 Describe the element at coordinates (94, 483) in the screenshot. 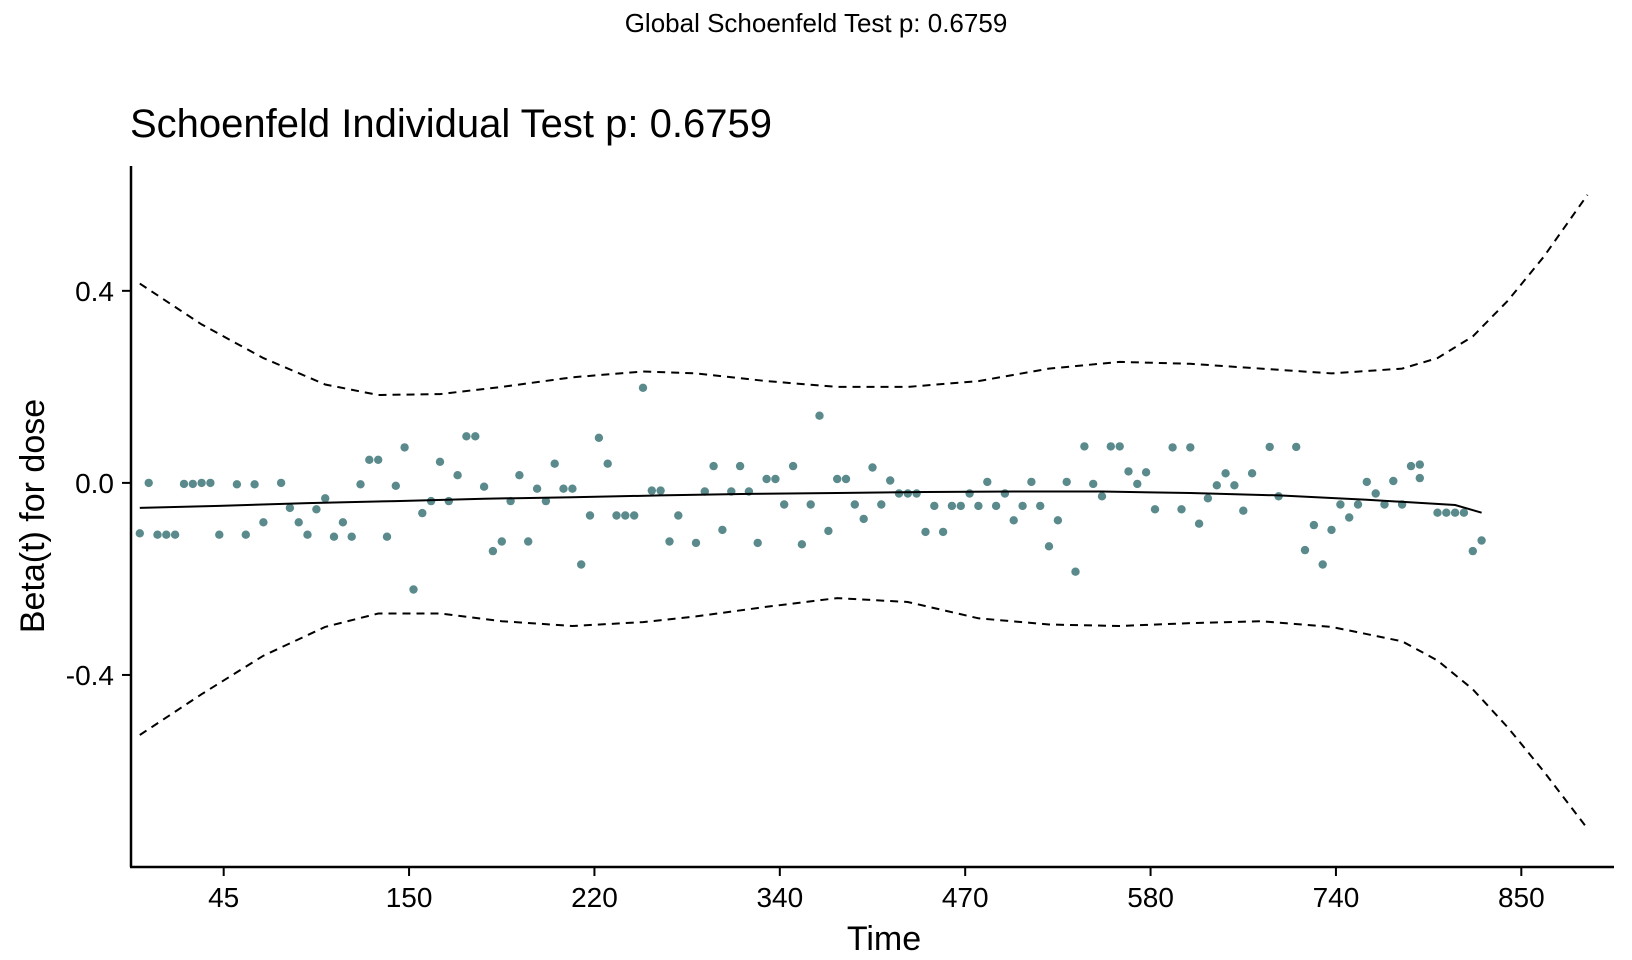

I see `y-tick-label: 0.0` at that location.